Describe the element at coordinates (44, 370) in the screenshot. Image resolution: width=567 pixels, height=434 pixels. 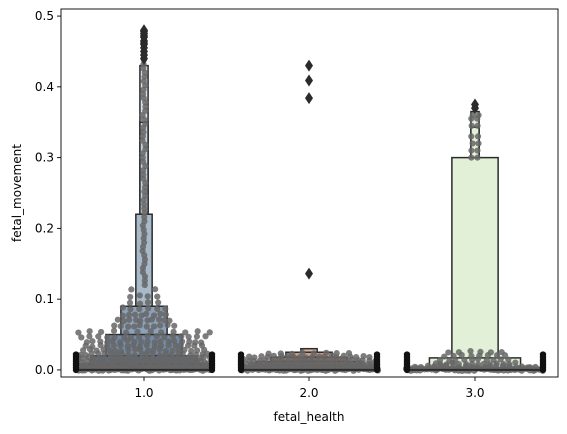
I see `y-tick-label: 0.0` at that location.